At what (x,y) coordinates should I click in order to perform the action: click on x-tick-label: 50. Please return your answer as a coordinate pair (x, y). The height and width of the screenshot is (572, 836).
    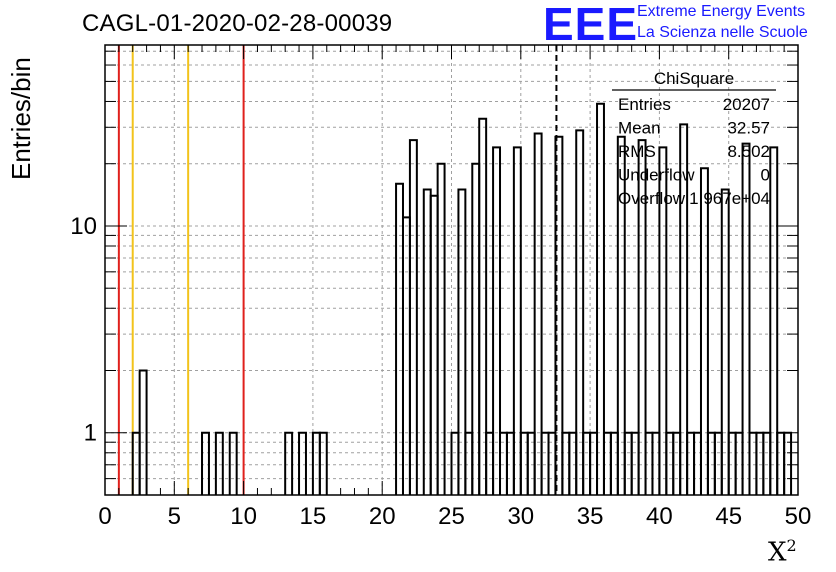
    Looking at the image, I should click on (798, 516).